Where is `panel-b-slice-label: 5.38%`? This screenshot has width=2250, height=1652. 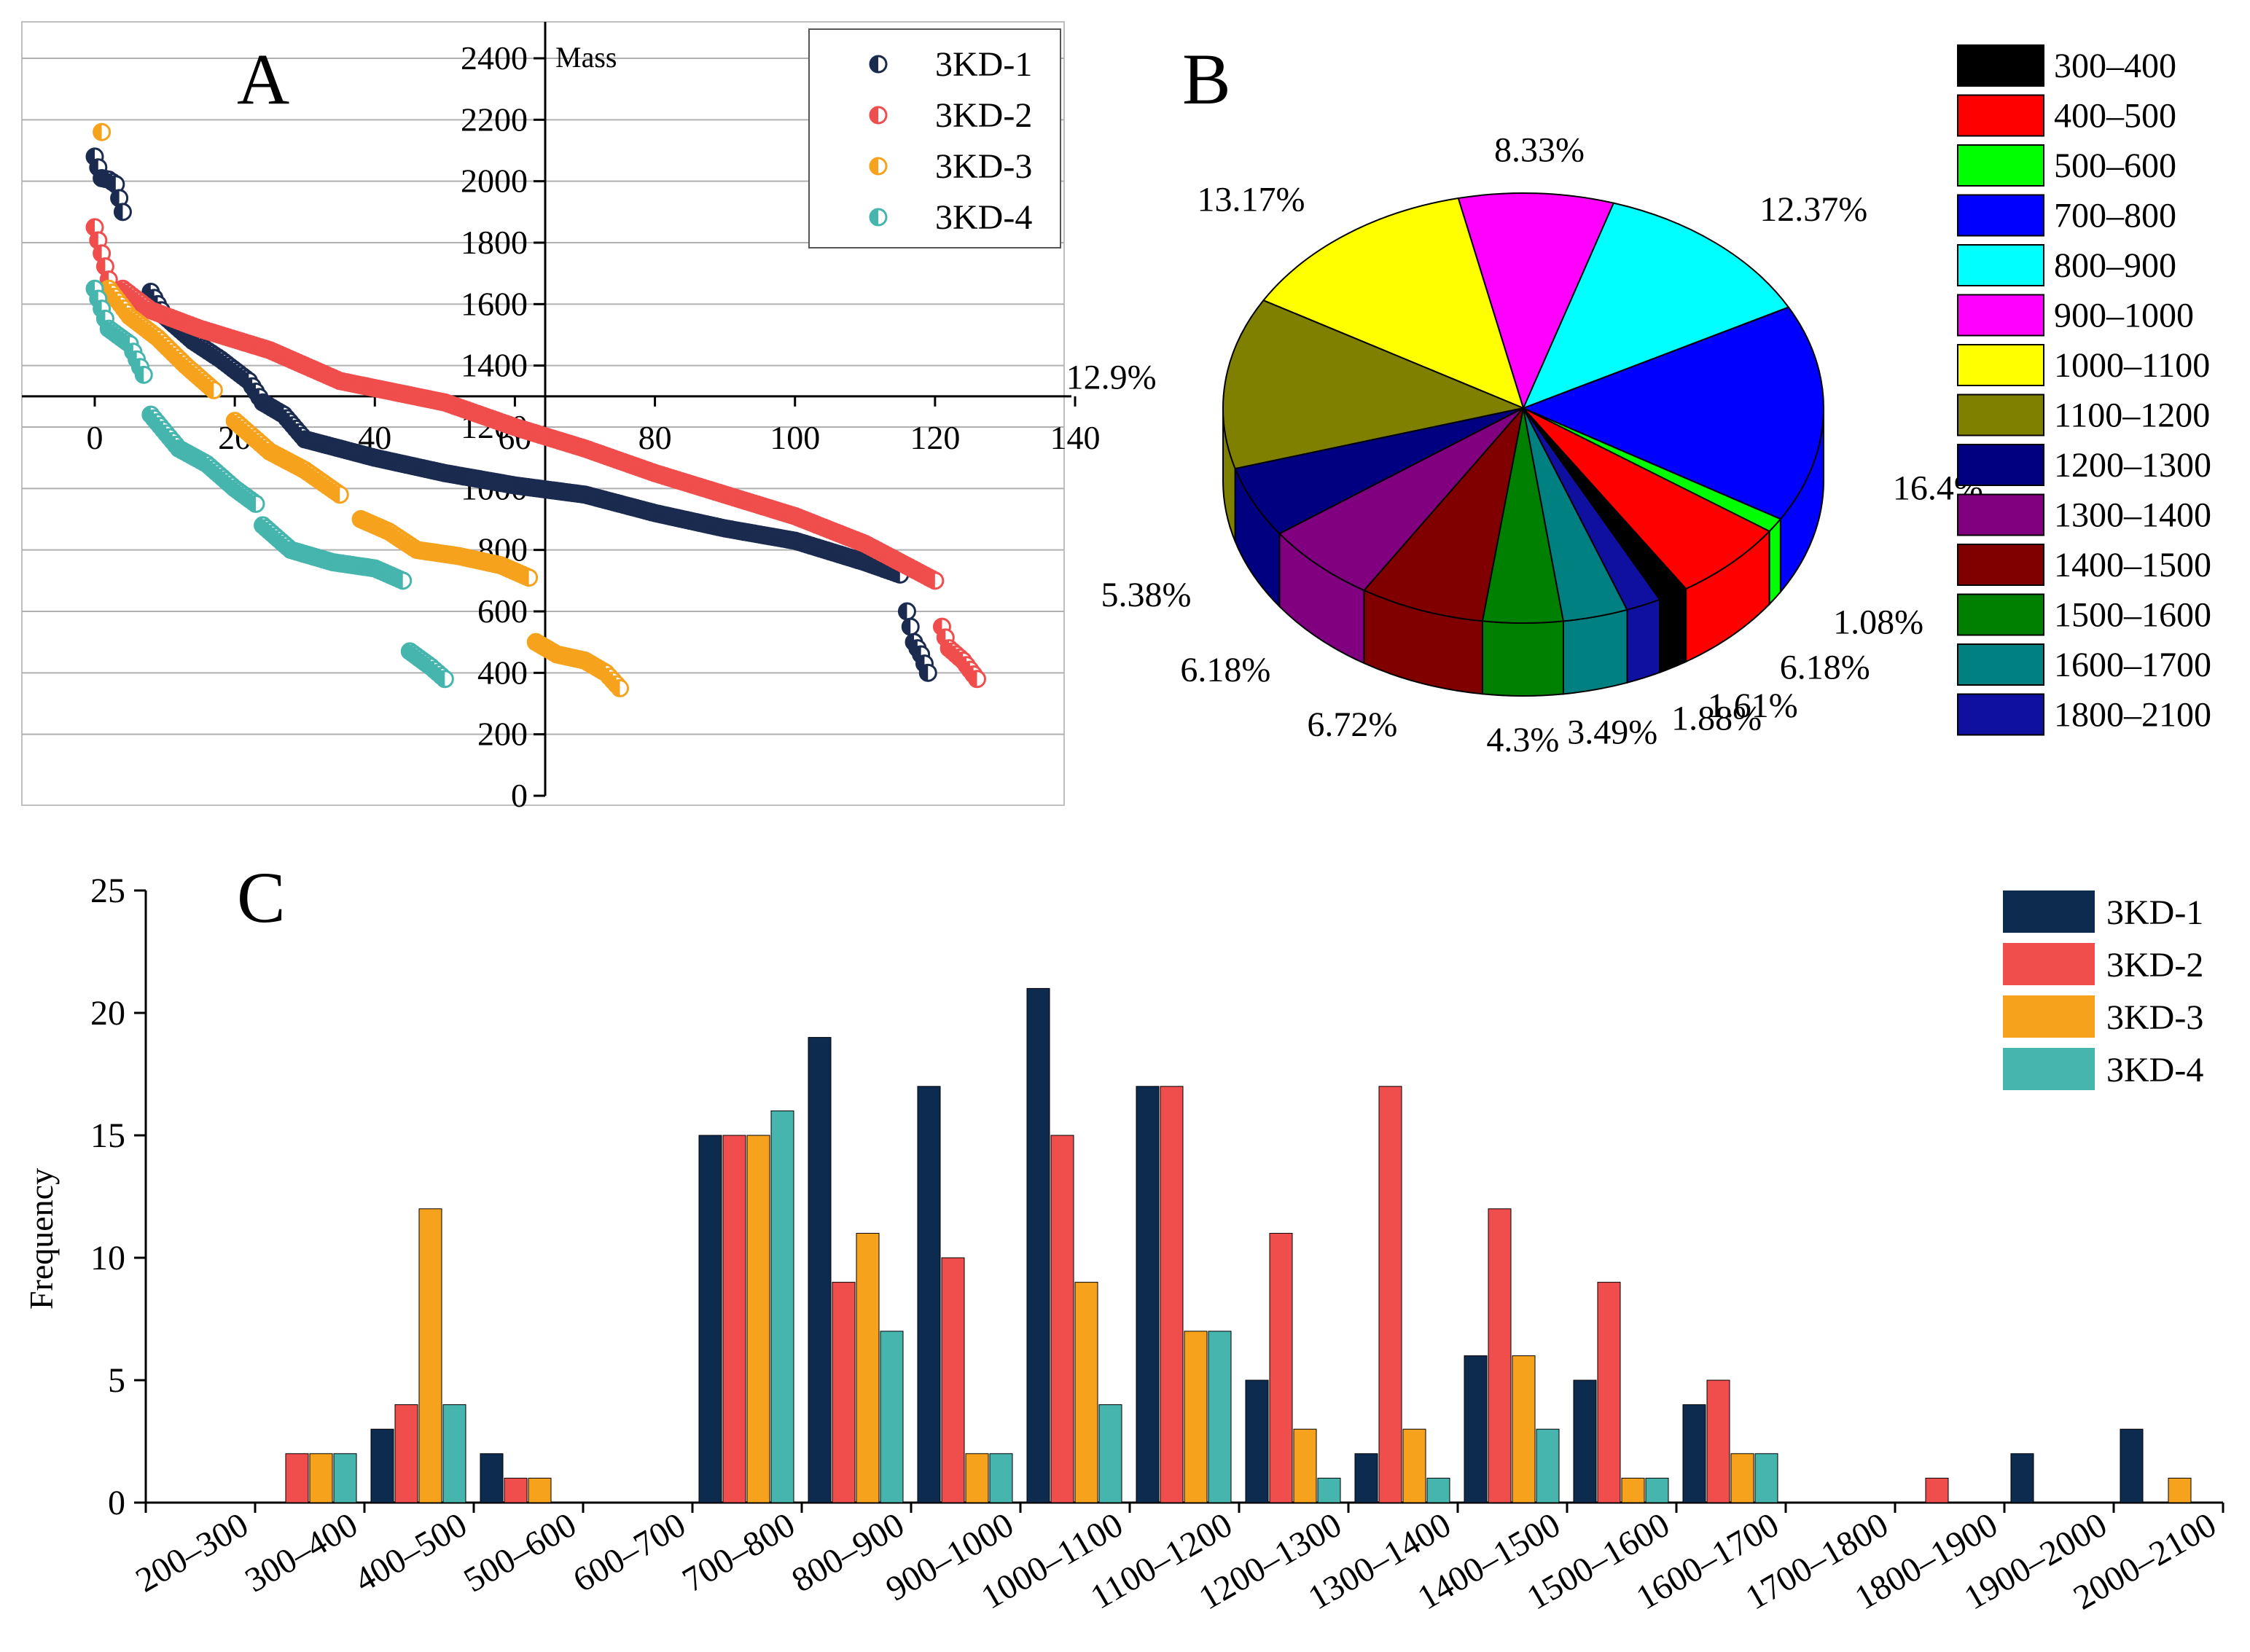 panel-b-slice-label: 5.38% is located at coordinates (1146, 595).